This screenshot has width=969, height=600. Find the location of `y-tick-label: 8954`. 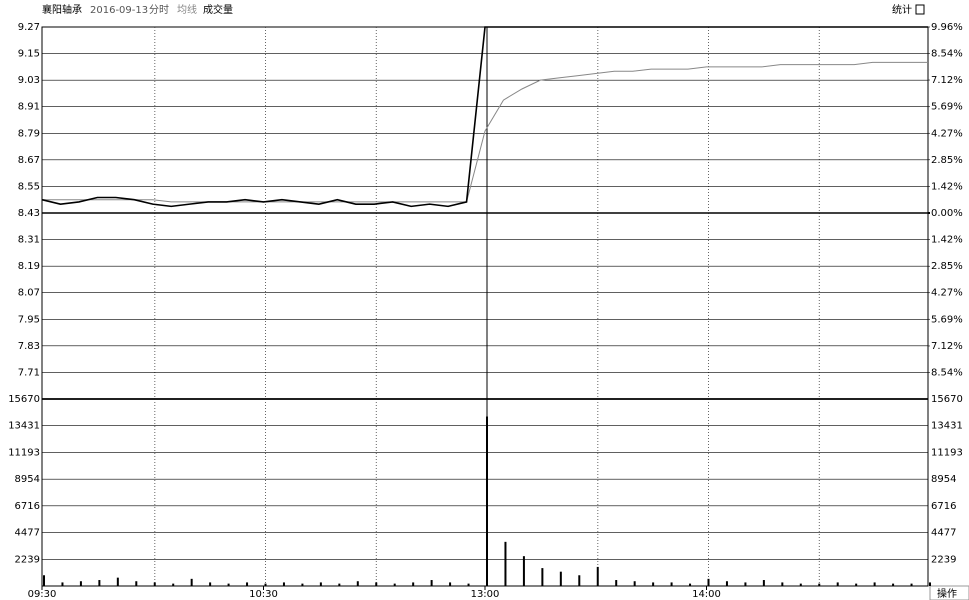

y-tick-label: 8954 is located at coordinates (27, 479).